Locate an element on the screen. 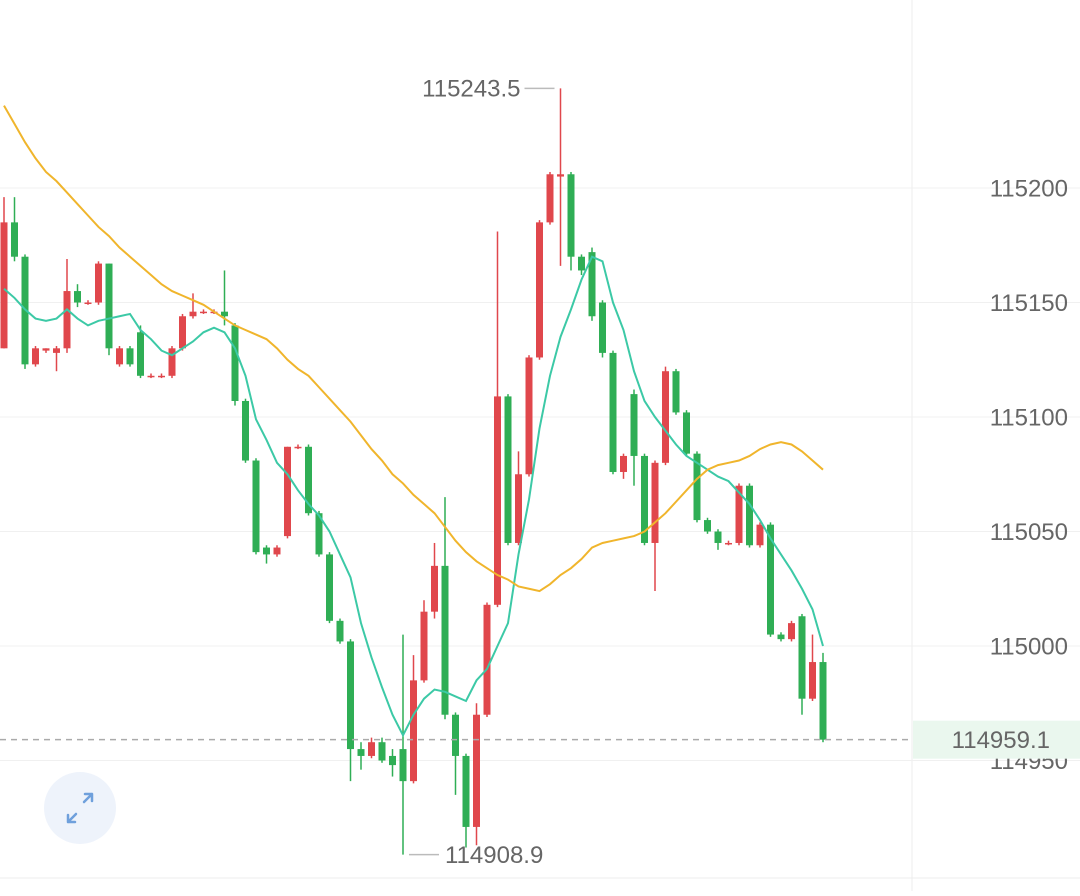 Image resolution: width=1080 pixels, height=896 pixels. expand-icon is located at coordinates (80, 808).